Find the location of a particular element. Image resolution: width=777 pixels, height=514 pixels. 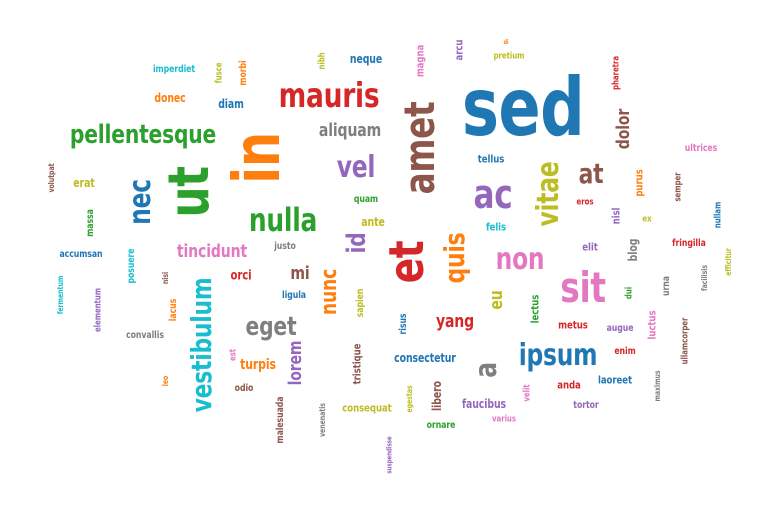

word-aliquam: aliquam is located at coordinates (350, 130).